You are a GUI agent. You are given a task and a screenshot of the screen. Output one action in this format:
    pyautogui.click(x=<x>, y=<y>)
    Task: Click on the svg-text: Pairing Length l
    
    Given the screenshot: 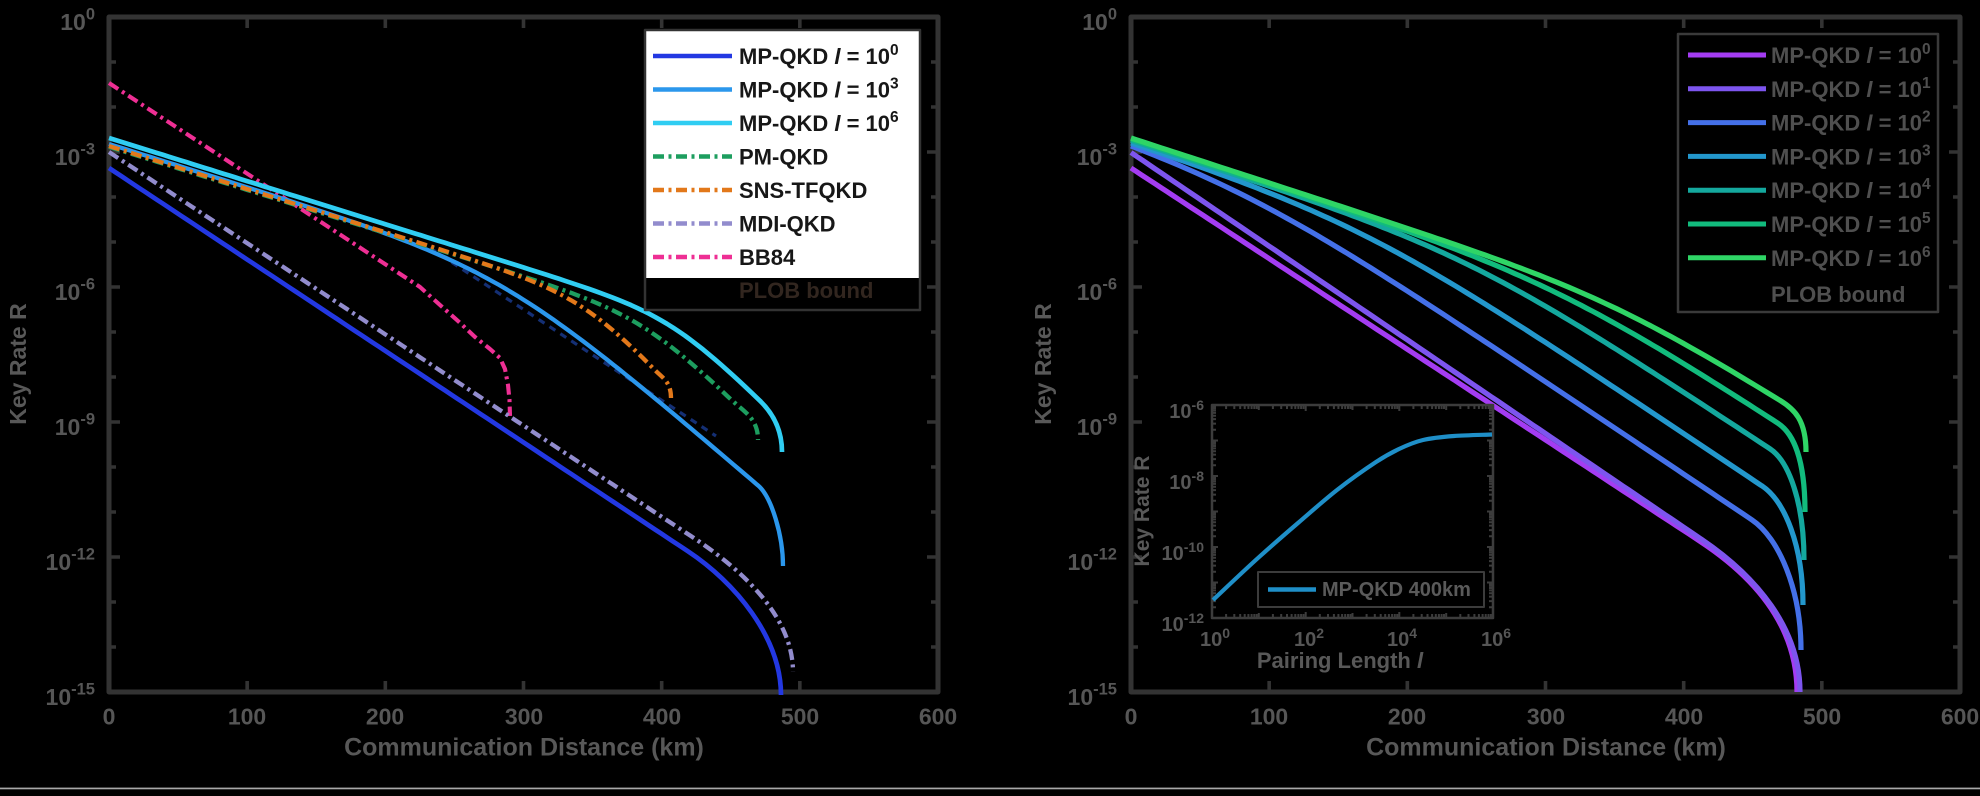 What is the action you would take?
    pyautogui.click(x=1340, y=660)
    